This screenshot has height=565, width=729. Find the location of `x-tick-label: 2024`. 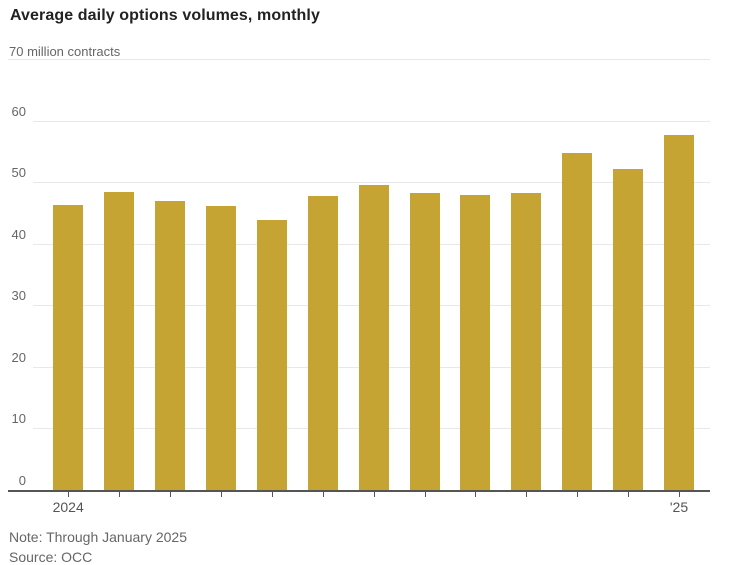

x-tick-label: 2024 is located at coordinates (68, 507).